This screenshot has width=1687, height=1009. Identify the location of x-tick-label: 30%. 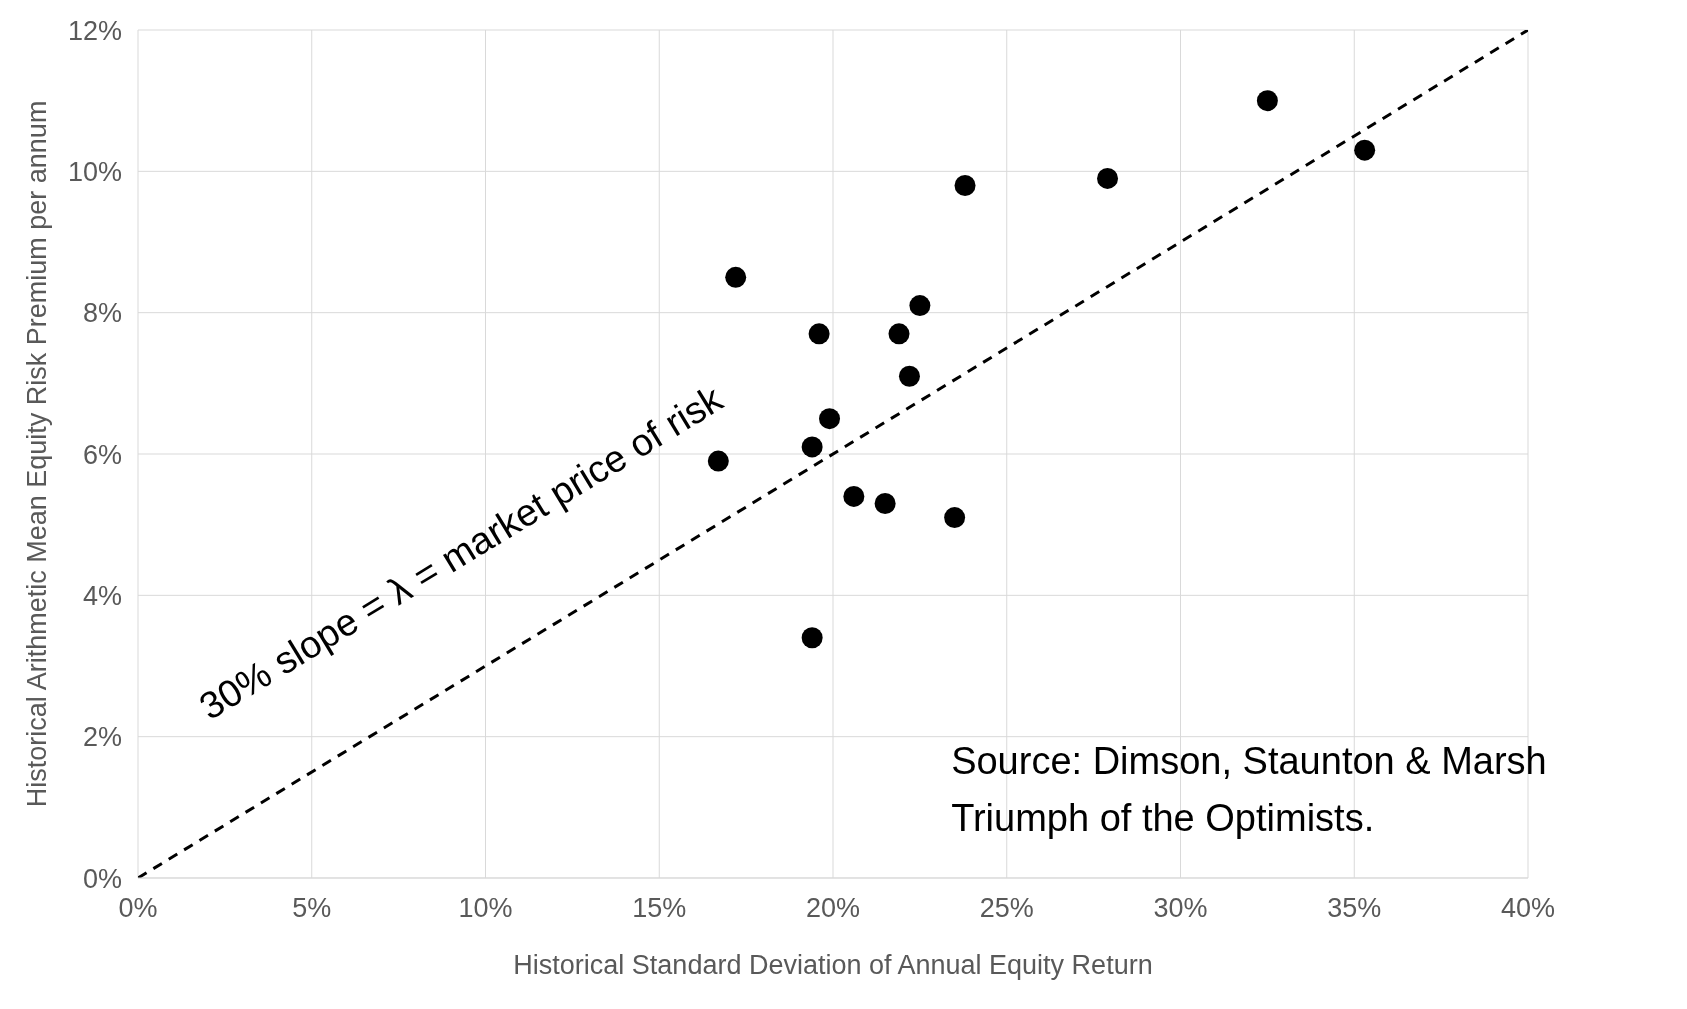
(1180, 908).